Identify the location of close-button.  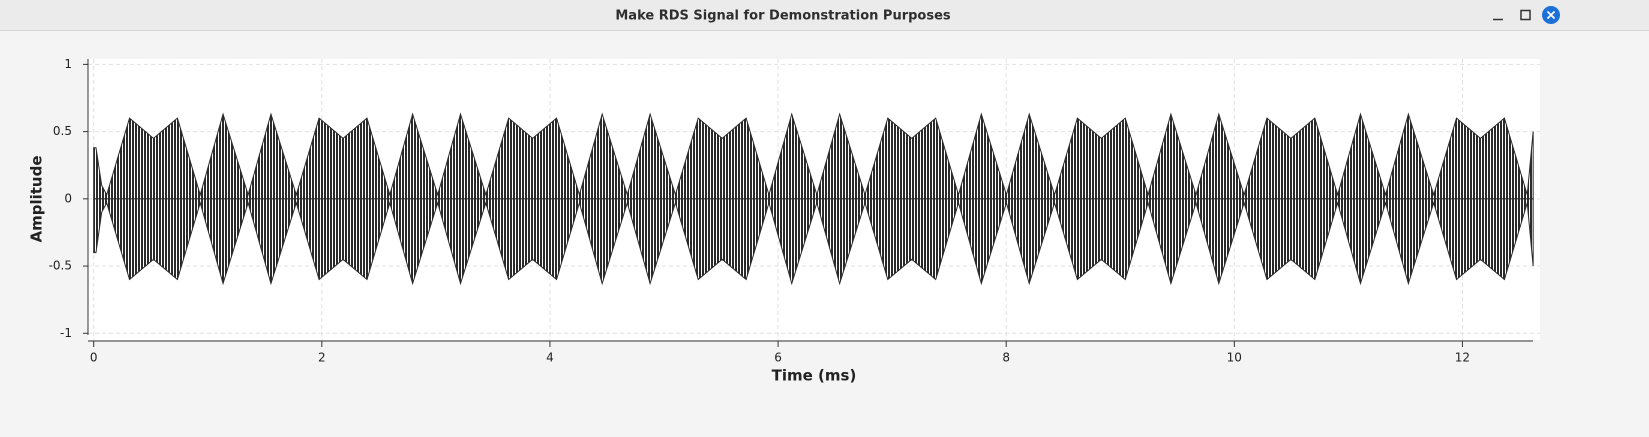
(1551, 15).